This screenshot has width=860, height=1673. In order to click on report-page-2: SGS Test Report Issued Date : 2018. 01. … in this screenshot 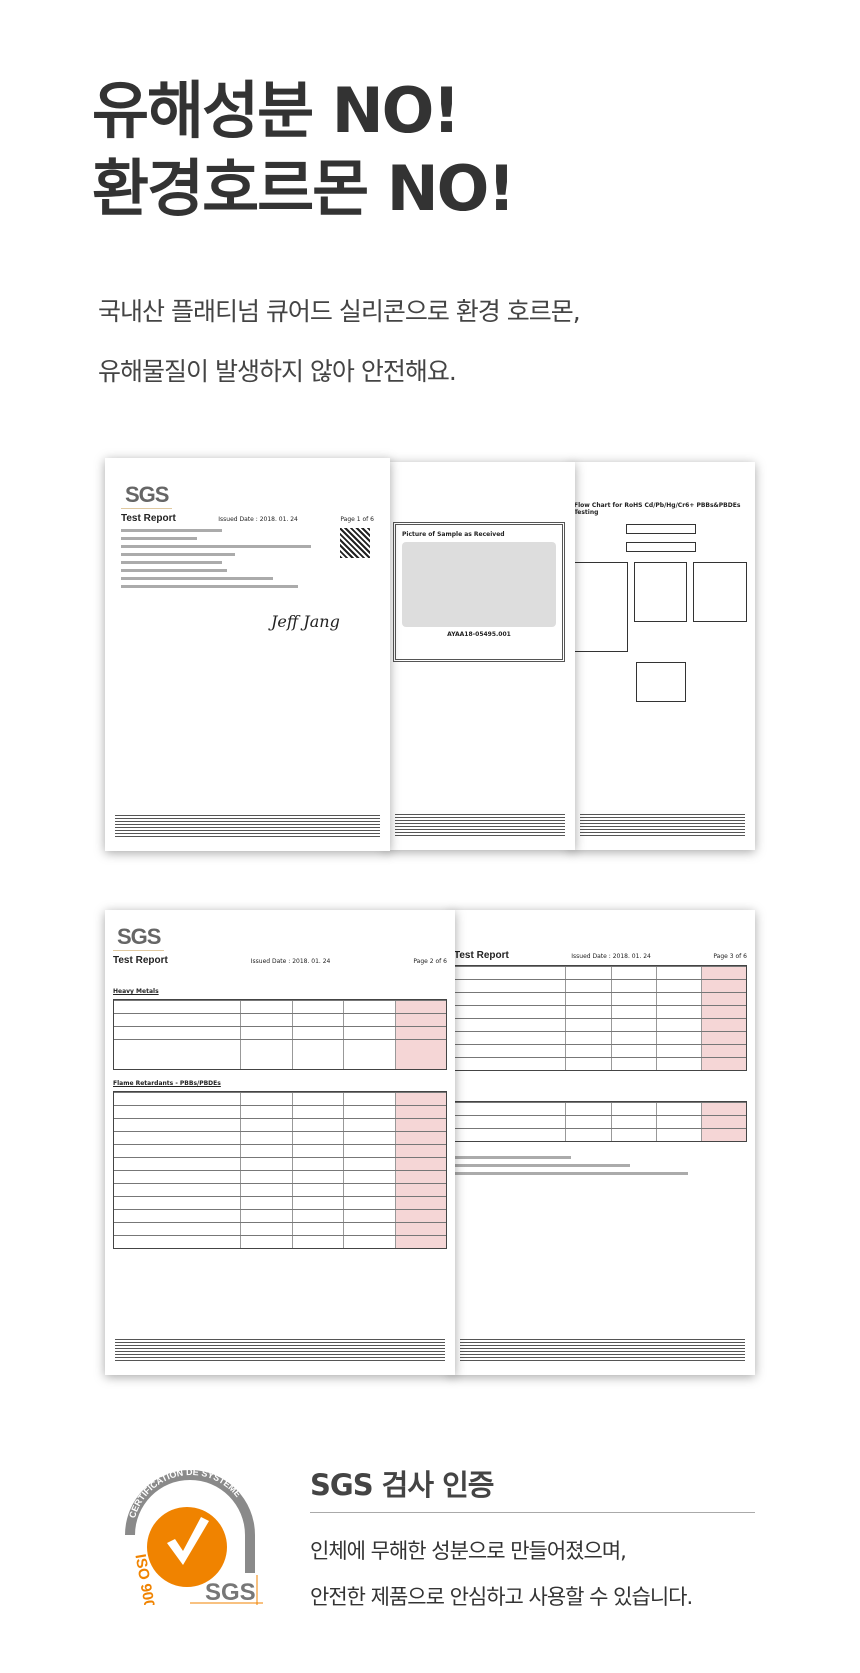, I will do `click(280, 1142)`.